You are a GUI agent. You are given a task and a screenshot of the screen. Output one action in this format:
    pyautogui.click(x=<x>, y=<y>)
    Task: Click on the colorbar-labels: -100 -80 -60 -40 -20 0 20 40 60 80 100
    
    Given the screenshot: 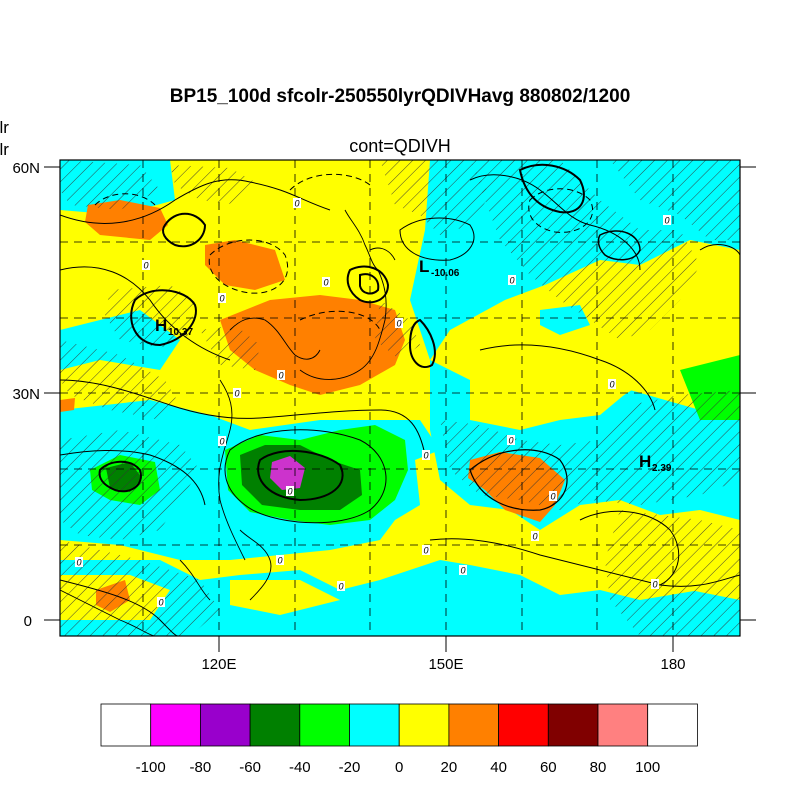 What is the action you would take?
    pyautogui.click(x=398, y=767)
    